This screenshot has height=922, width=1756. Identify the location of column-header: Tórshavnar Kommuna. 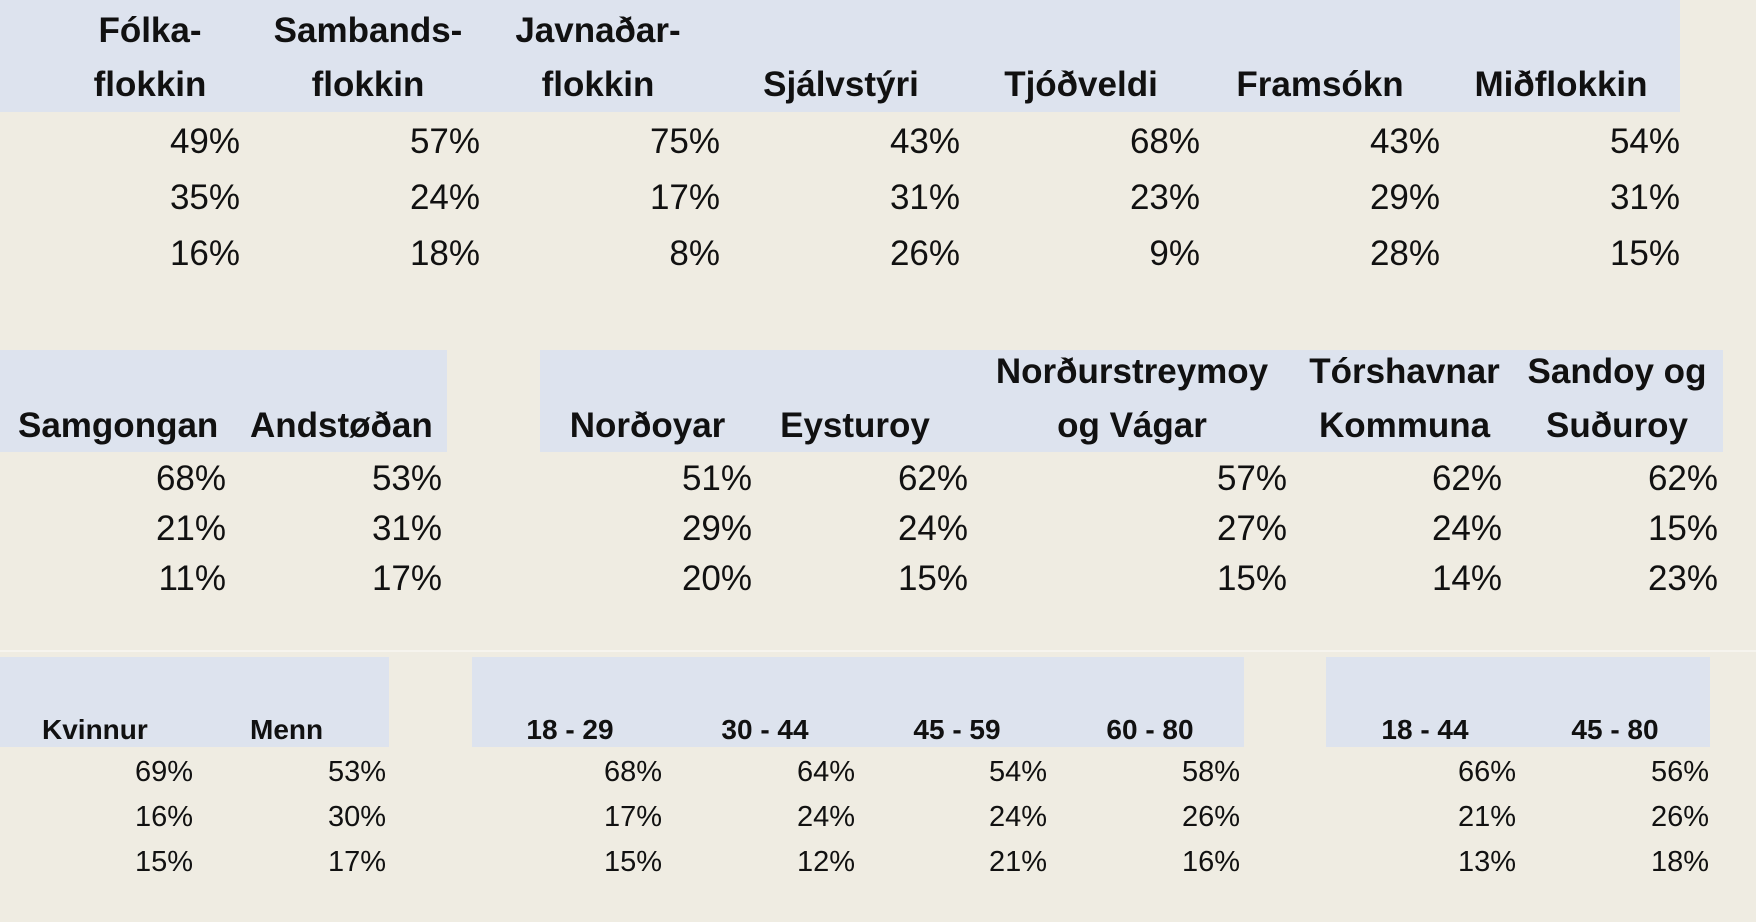
(1404, 398).